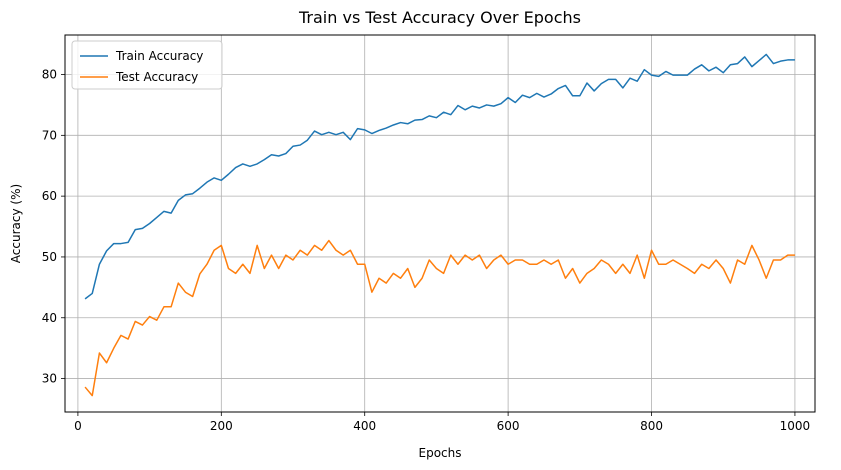  I want to click on x-tick-label: 800, so click(651, 426).